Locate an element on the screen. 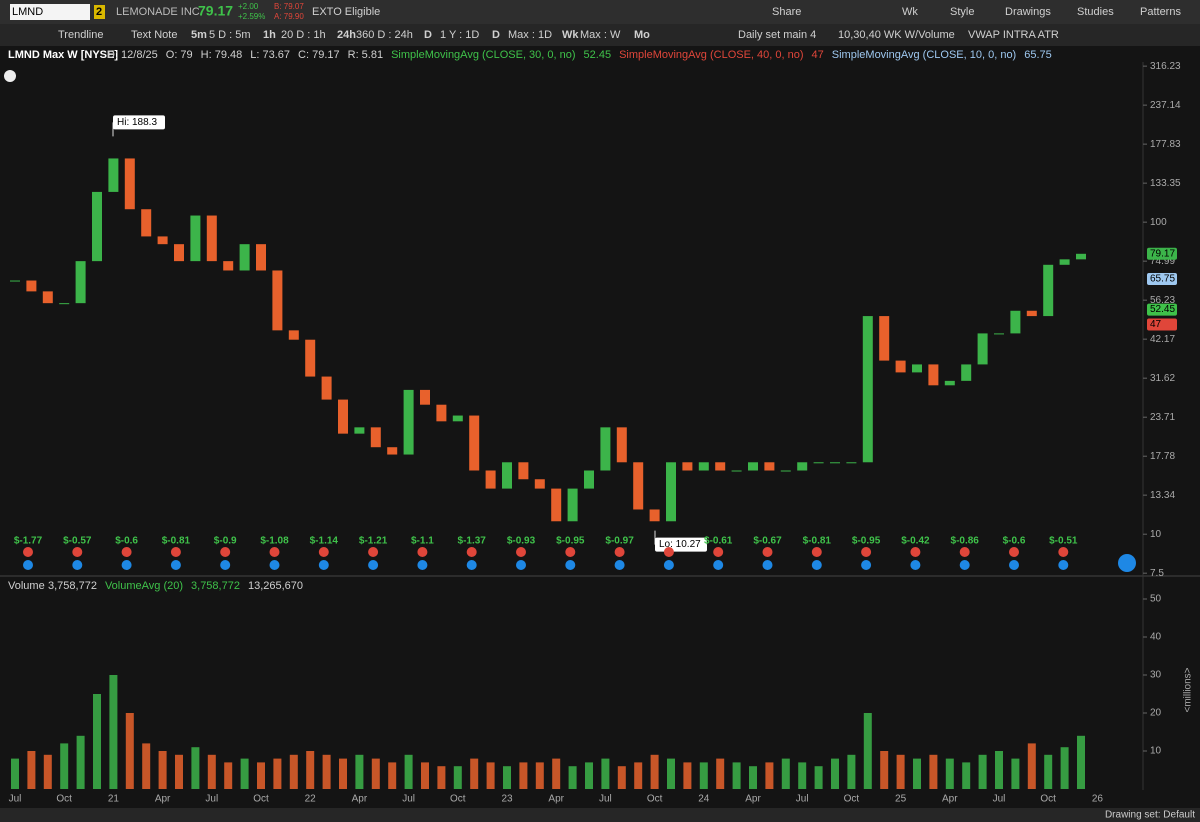  timeframe: 20 D : 1h is located at coordinates (303, 35).